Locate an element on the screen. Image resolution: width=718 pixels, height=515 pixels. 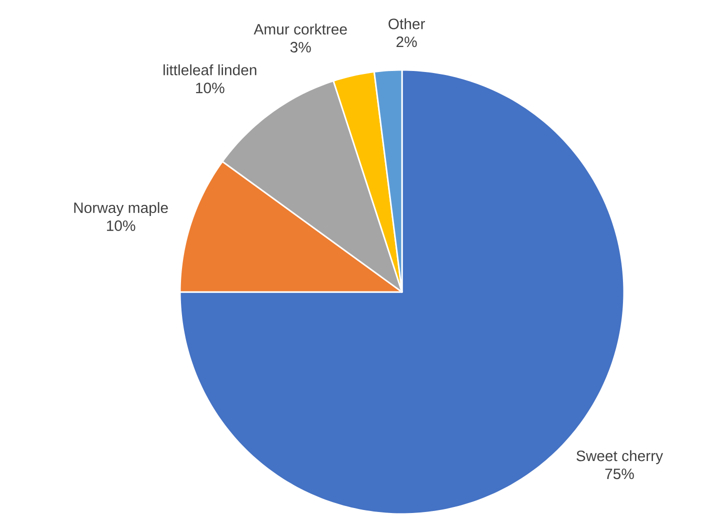
slice-label: Amur corktree is located at coordinates (300, 29).